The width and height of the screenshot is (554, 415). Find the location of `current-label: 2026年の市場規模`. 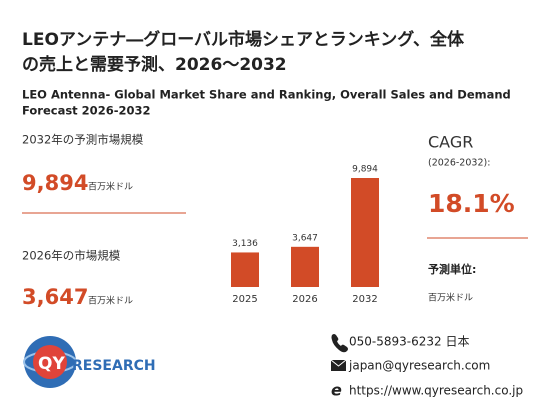

current-label: 2026年の市場規模 is located at coordinates (71, 256).